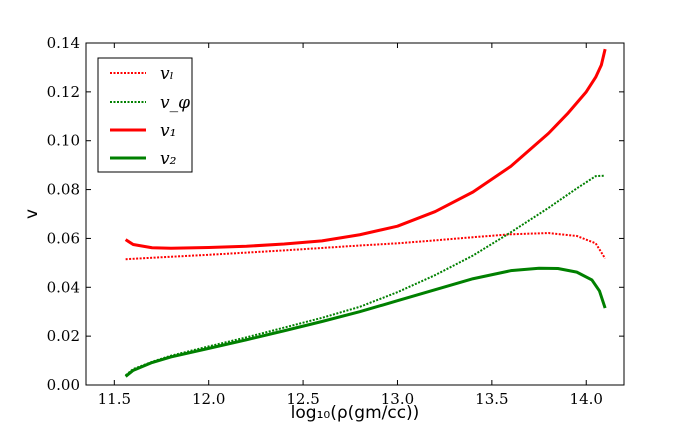  Describe the element at coordinates (63, 287) in the screenshot. I see `y-tick-label: 0.04` at that location.